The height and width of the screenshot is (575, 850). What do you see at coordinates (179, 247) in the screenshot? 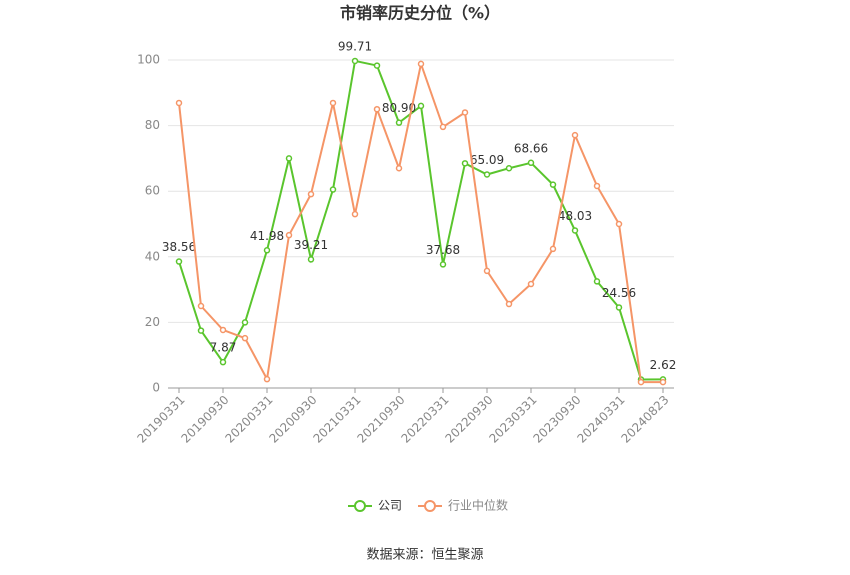
I see `data-label: 38.56` at bounding box center [179, 247].